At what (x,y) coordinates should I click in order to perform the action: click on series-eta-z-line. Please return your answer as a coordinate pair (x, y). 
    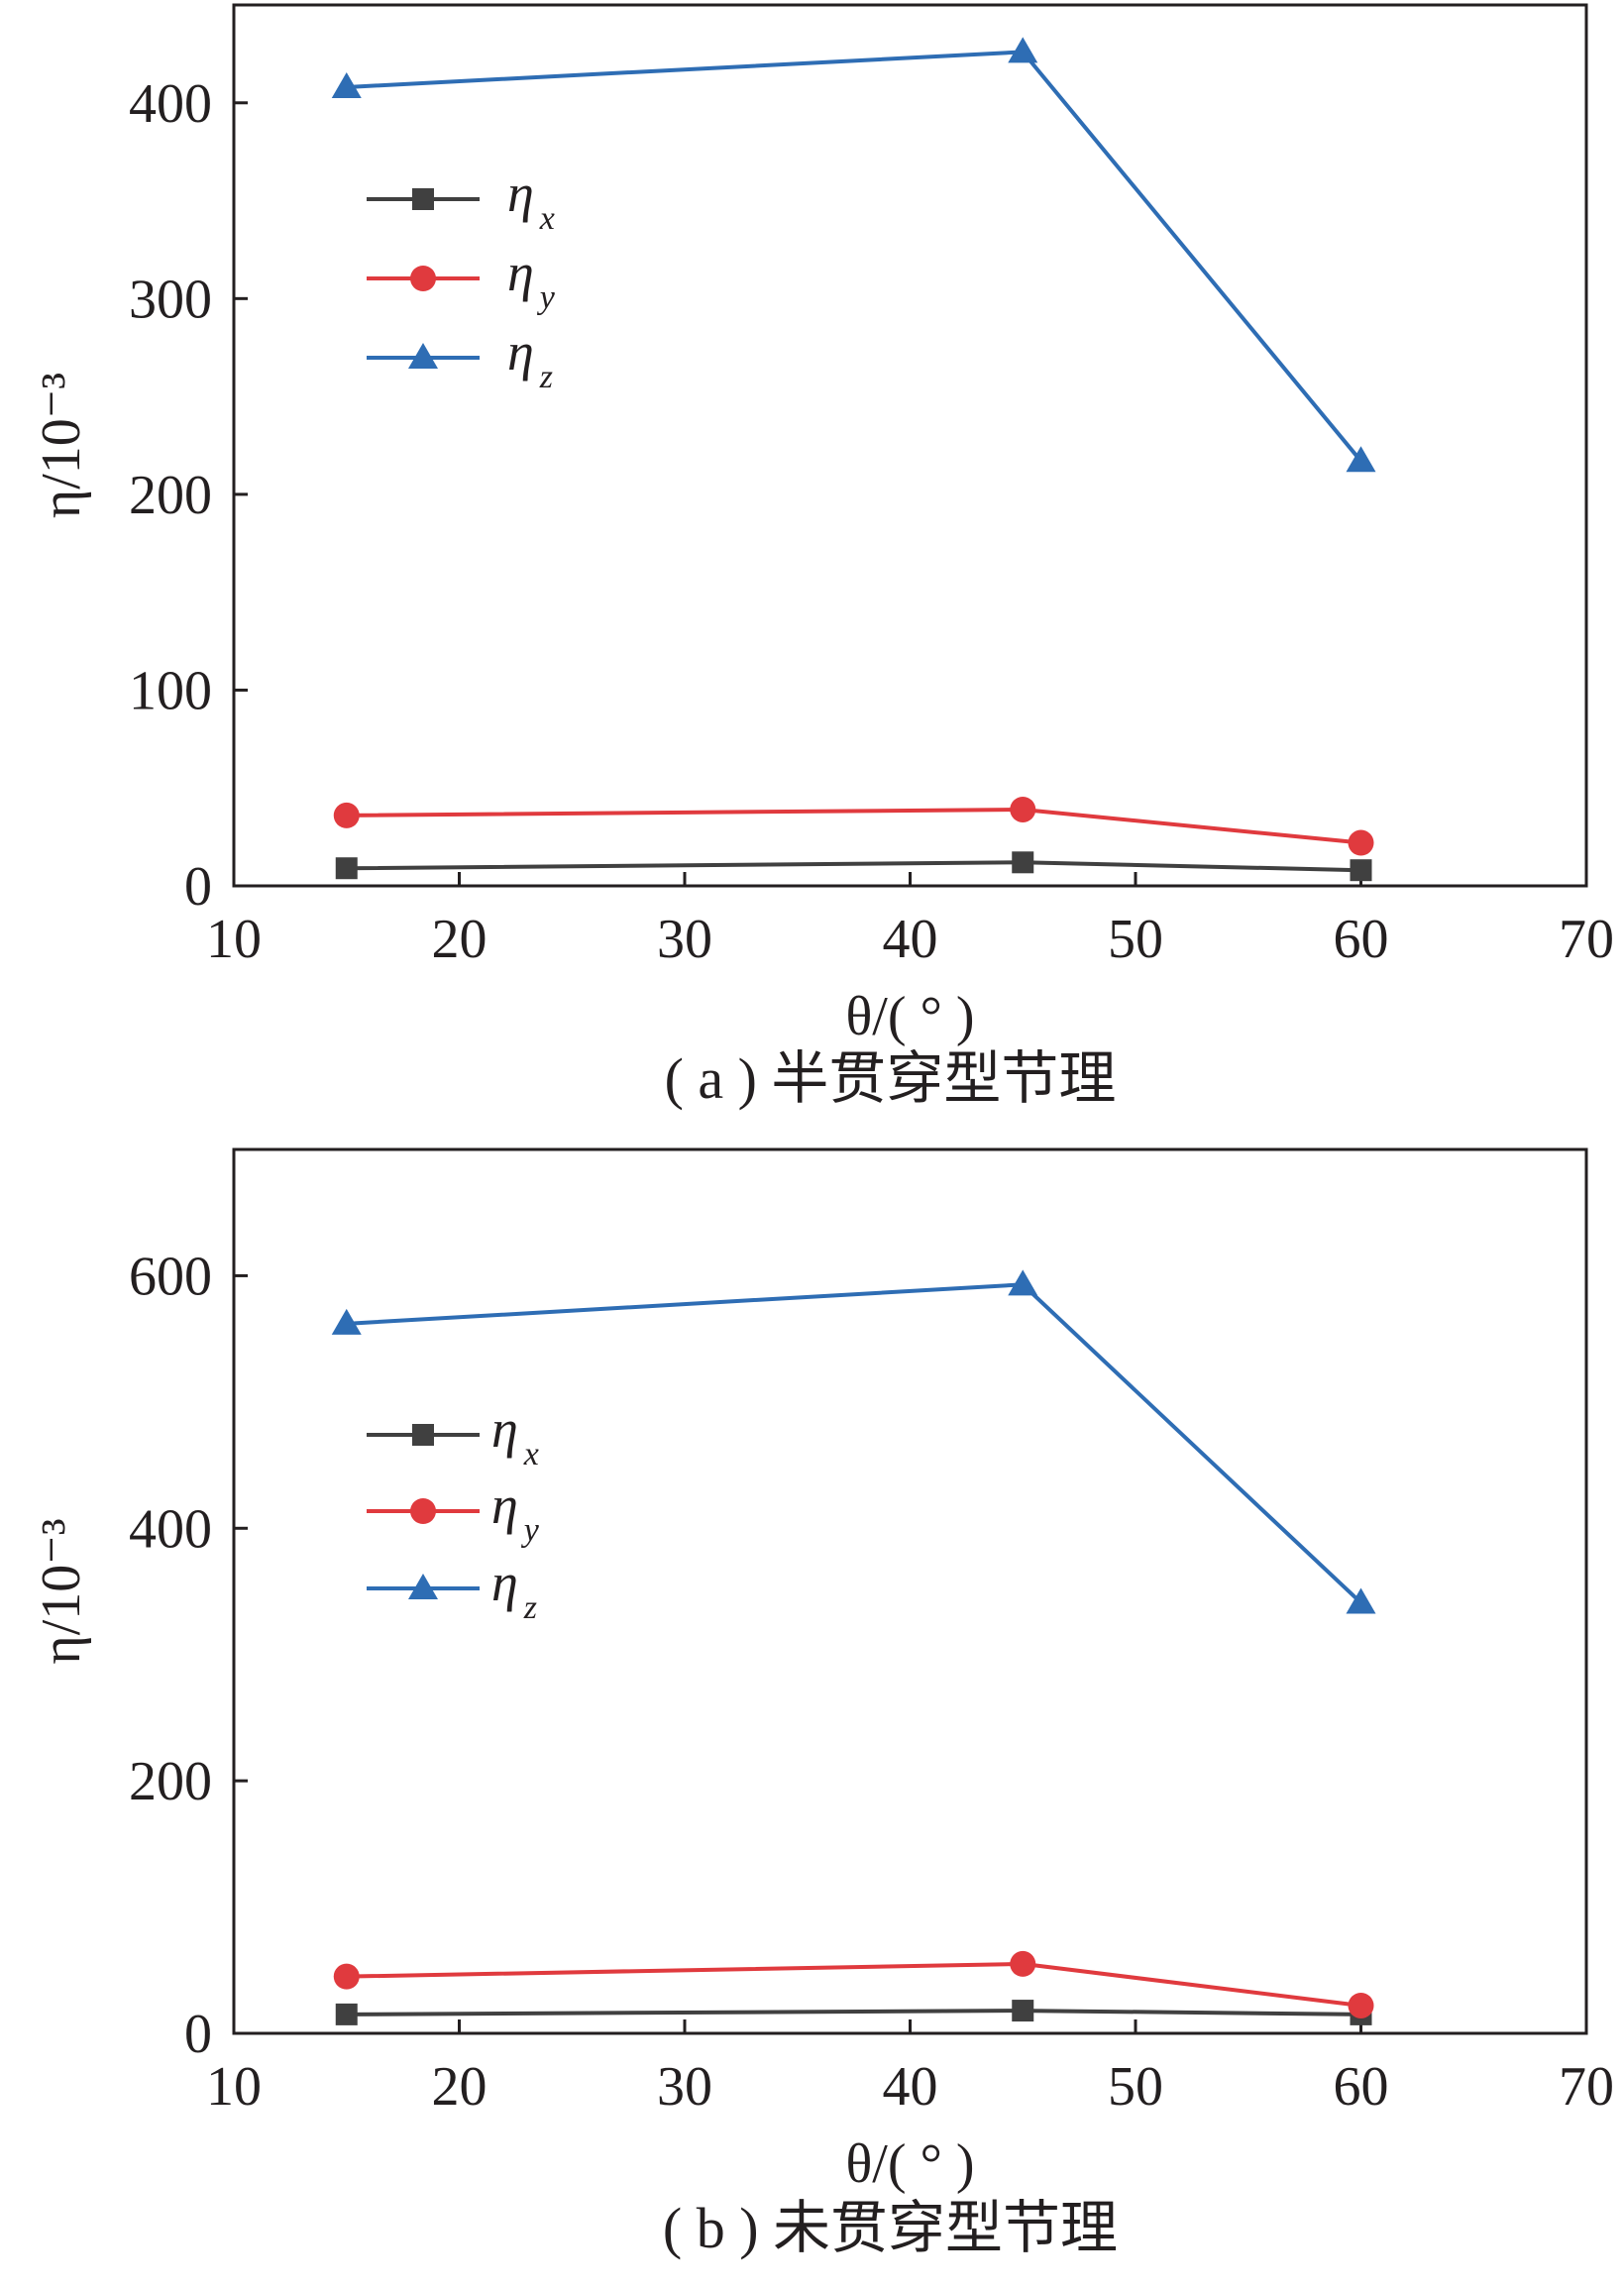
    Looking at the image, I should click on (854, 256).